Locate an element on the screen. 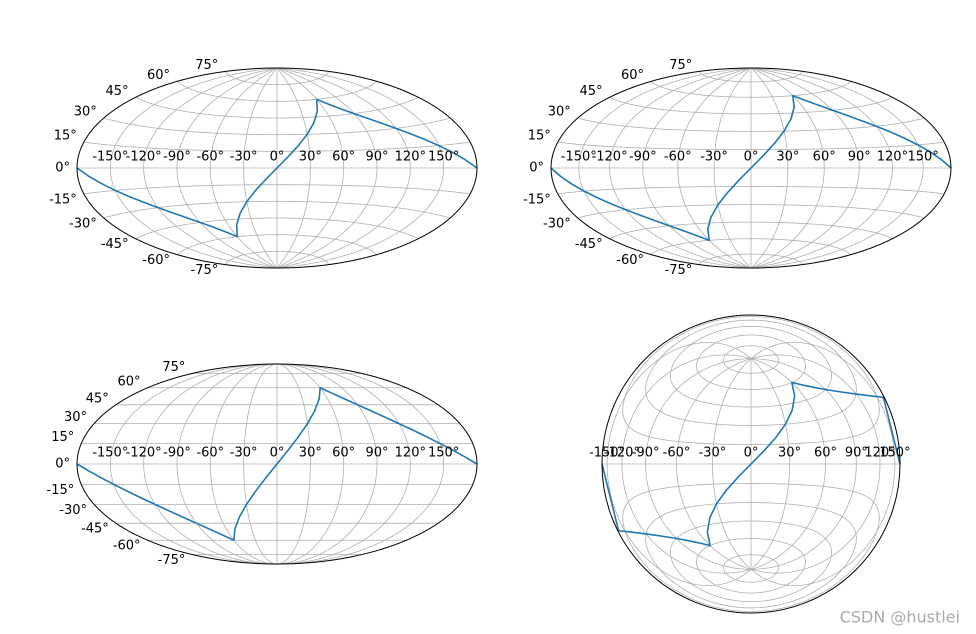 The image size is (976, 634). watermark: CSDN @hustlei is located at coordinates (900, 617).